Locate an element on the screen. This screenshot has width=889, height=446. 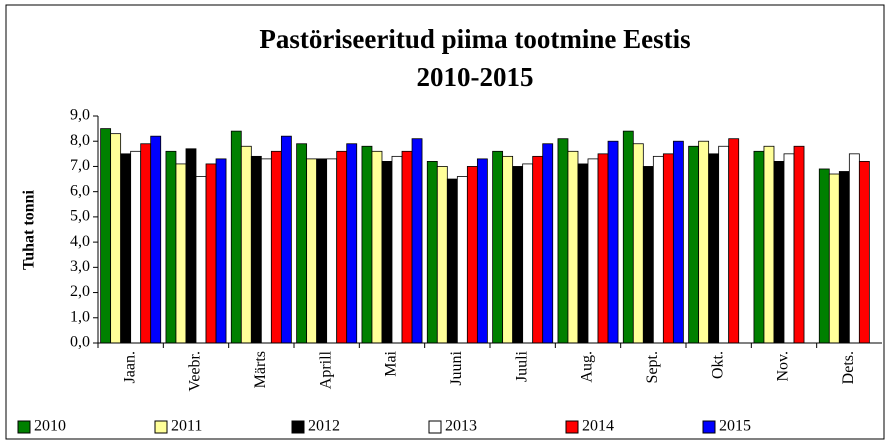
x-tick-label: Jaan. is located at coordinates (129, 367).